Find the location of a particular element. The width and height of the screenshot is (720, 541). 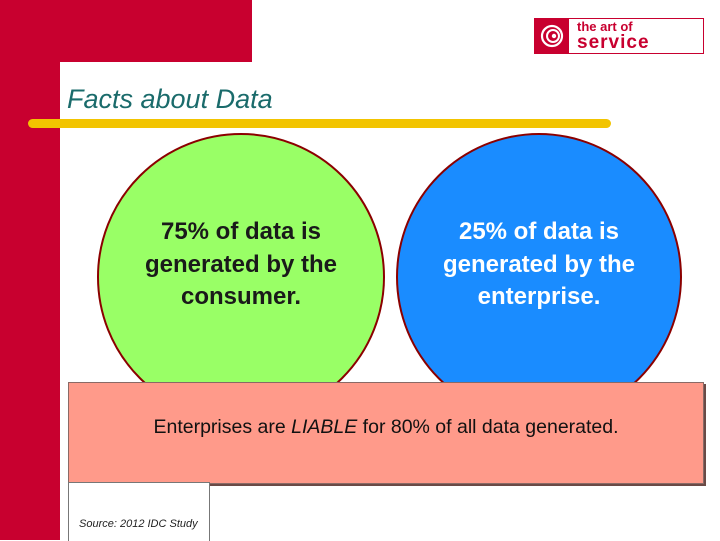

left-red-strip is located at coordinates (30, 270).